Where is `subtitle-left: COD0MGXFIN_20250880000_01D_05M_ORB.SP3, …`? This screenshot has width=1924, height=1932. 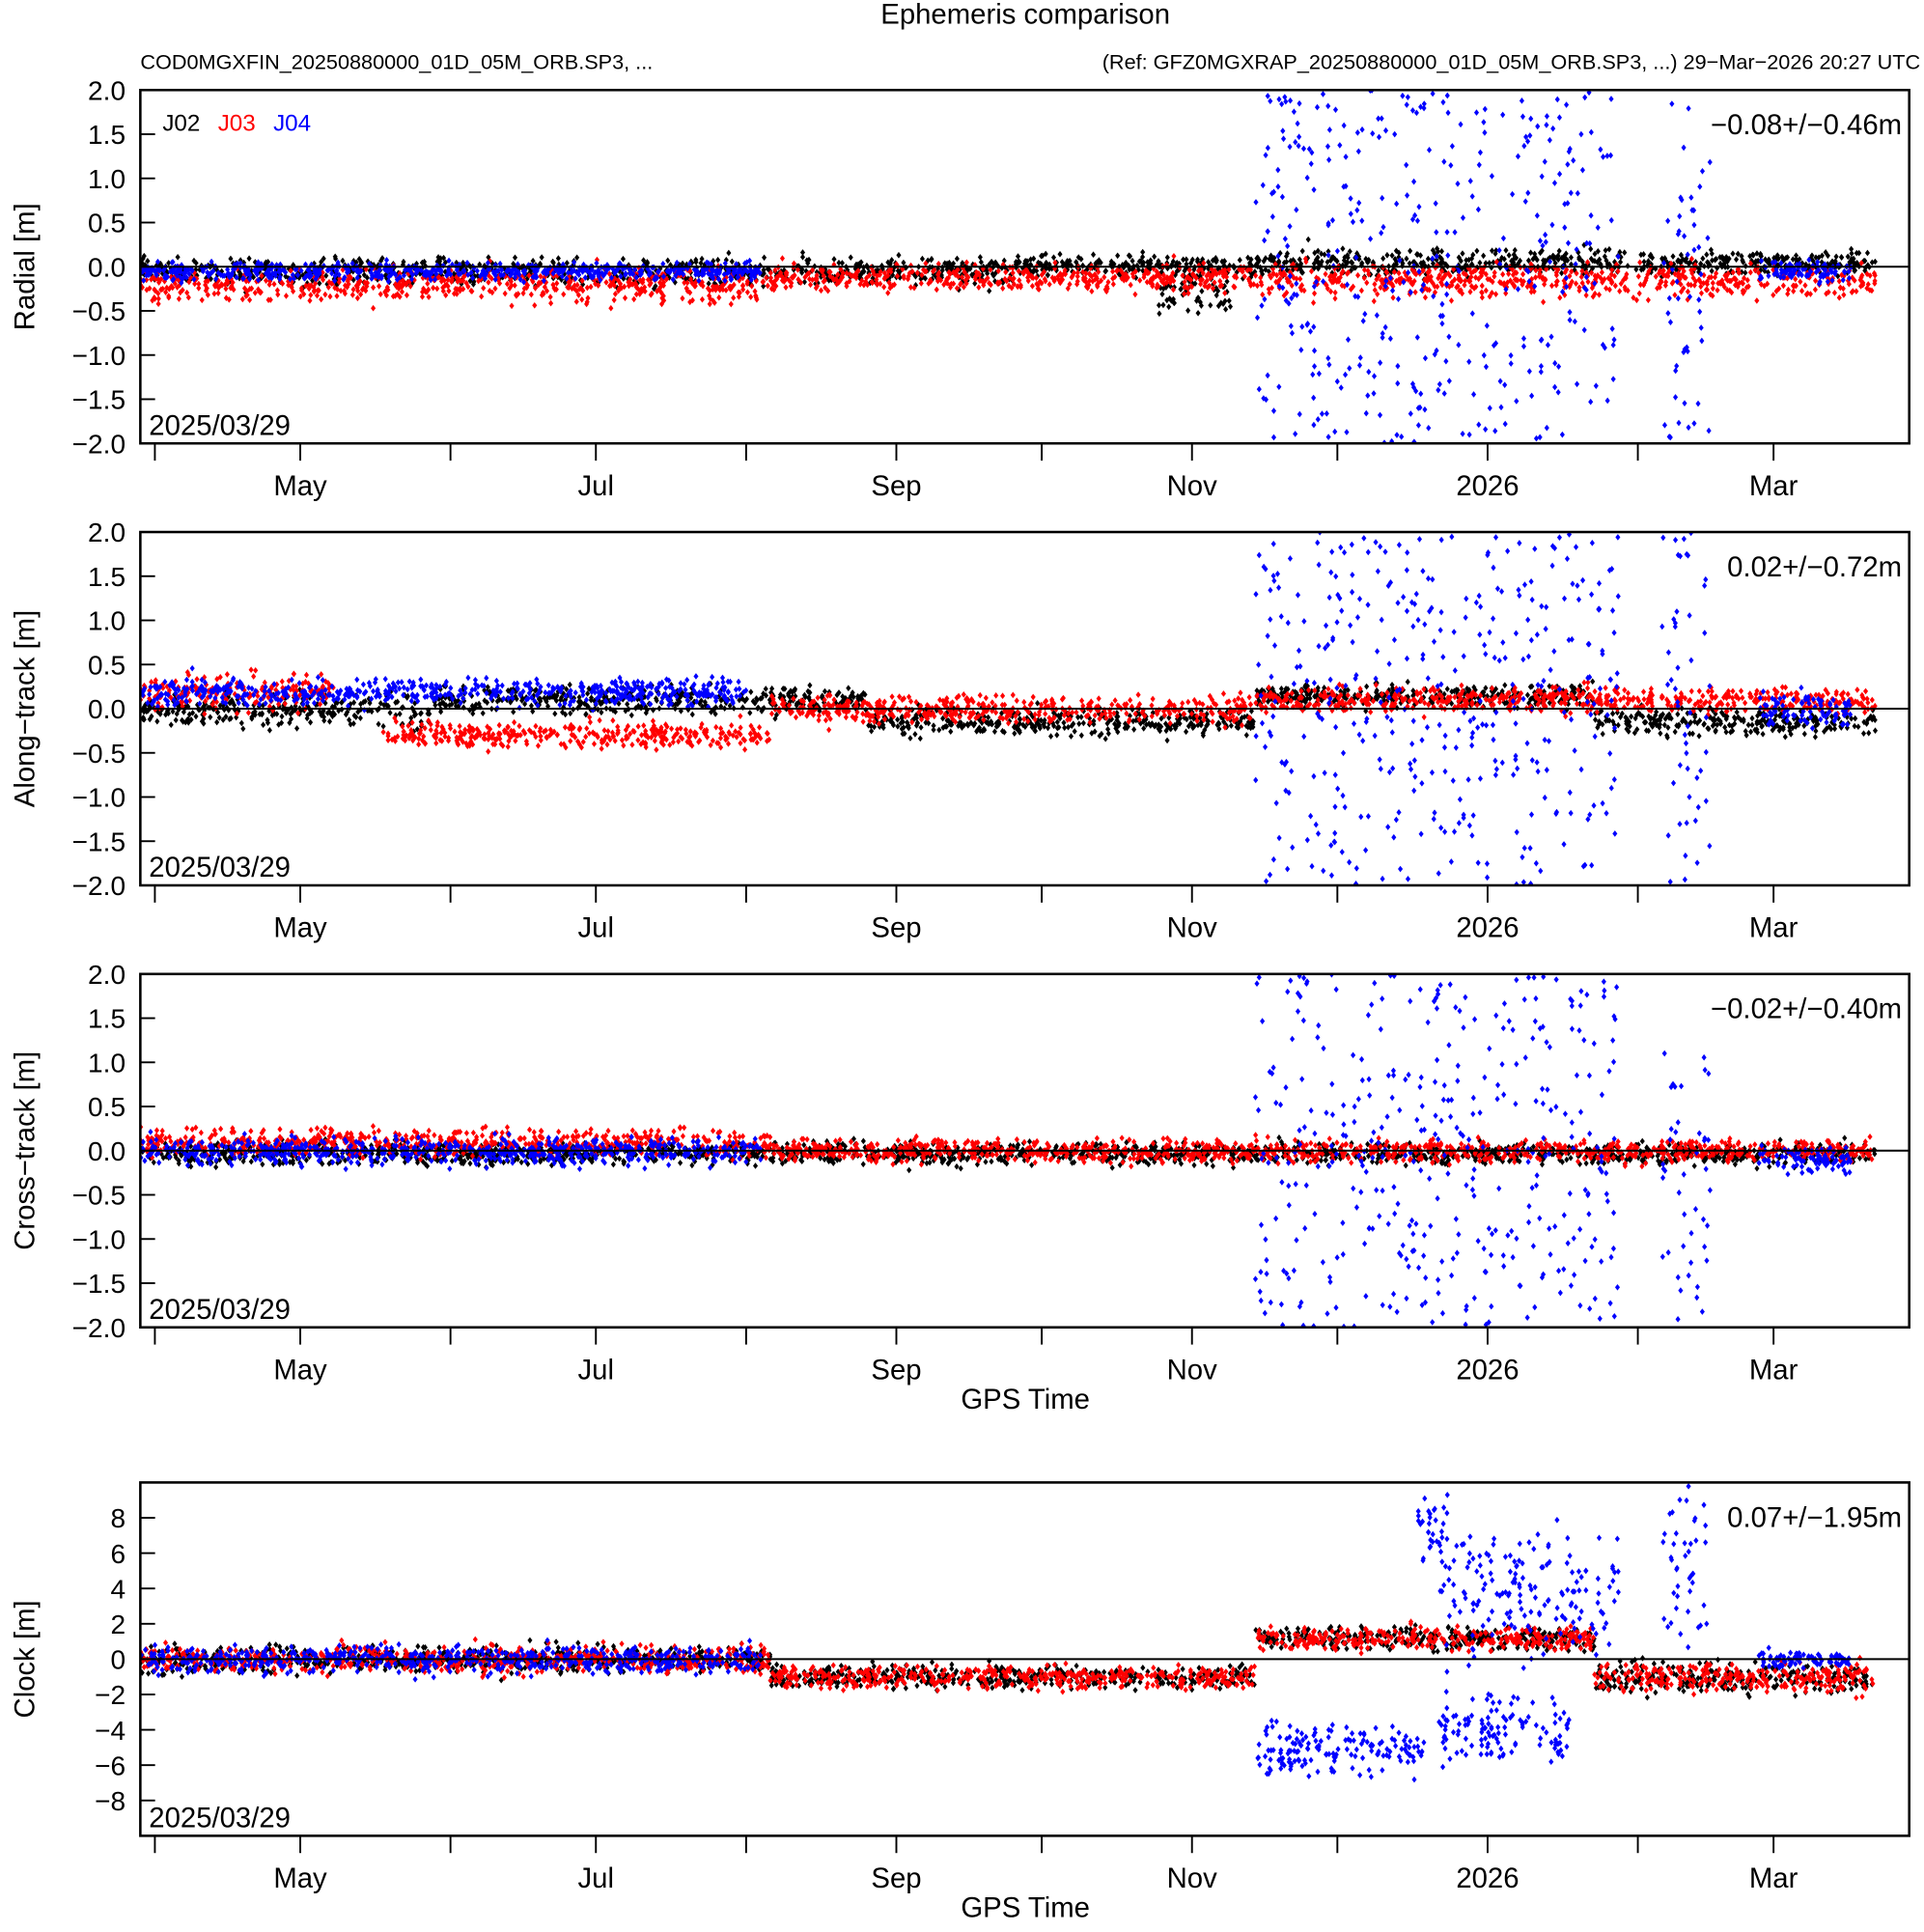
subtitle-left: COD0MGXFIN_20250880000_01D_05M_ORB.SP3, … is located at coordinates (396, 62).